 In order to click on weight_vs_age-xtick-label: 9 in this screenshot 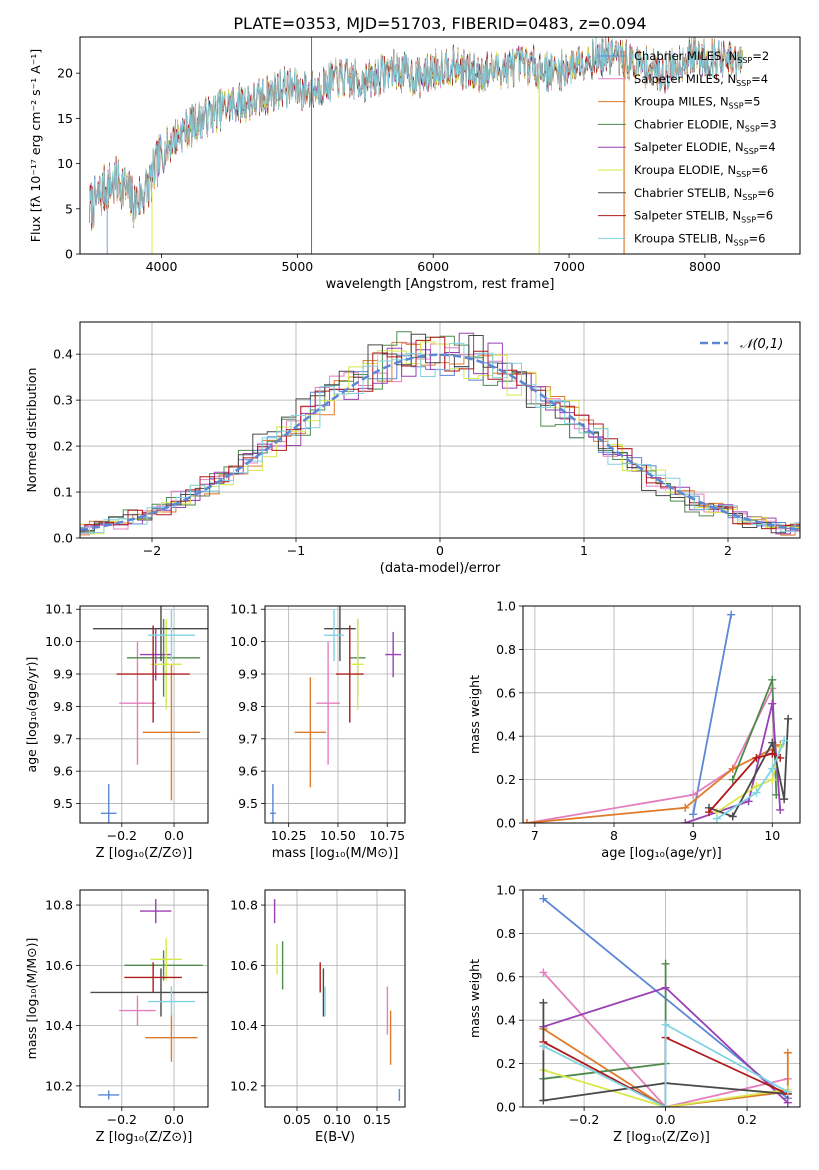, I will do `click(693, 835)`.